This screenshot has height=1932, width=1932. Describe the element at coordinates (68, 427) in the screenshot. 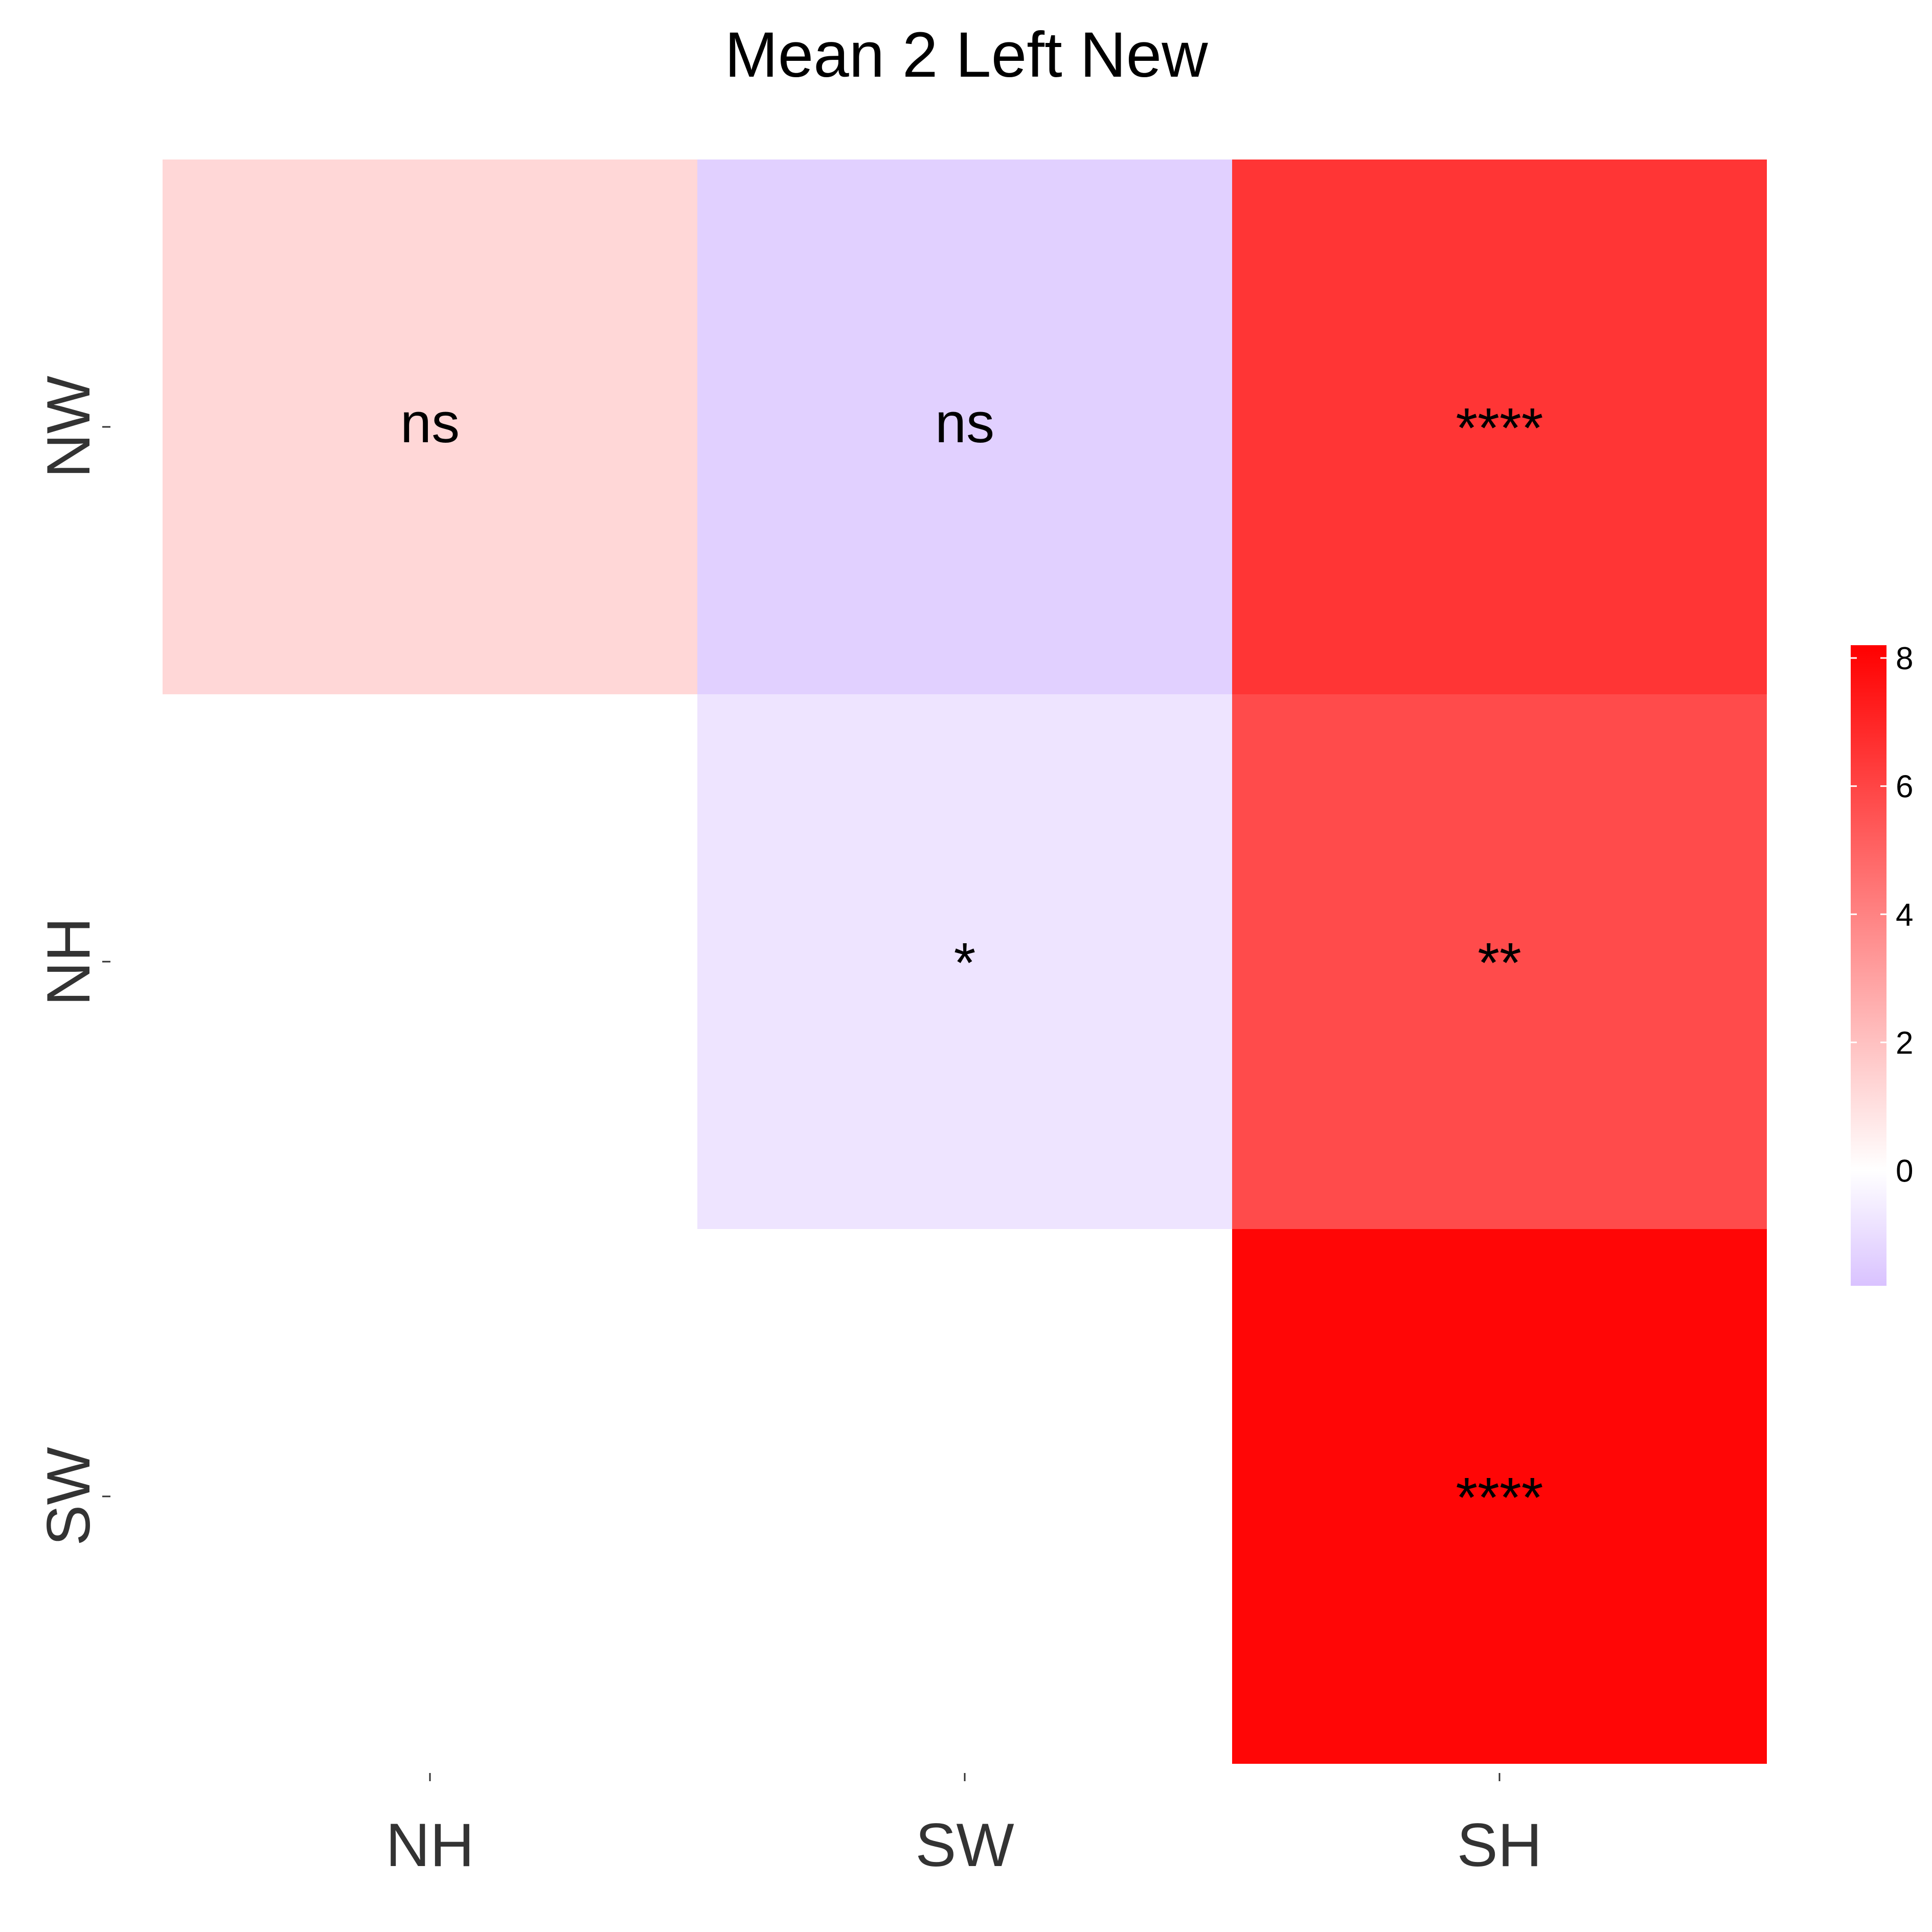

I see `y-tick-label: NW` at that location.